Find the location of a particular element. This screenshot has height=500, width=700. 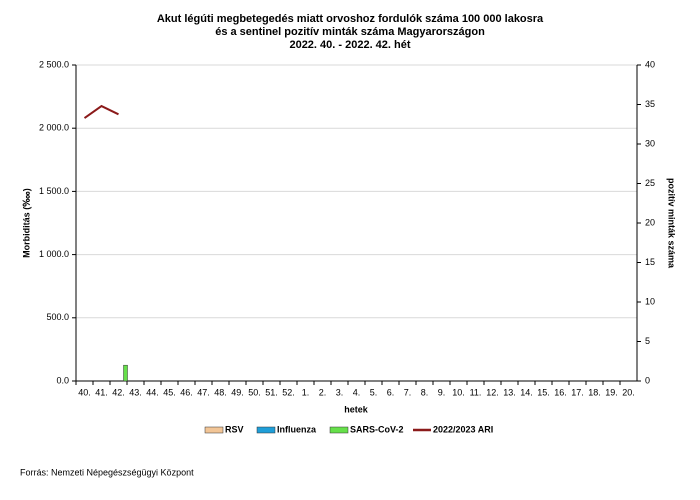

x-tick-label: 3. is located at coordinates (340, 392).